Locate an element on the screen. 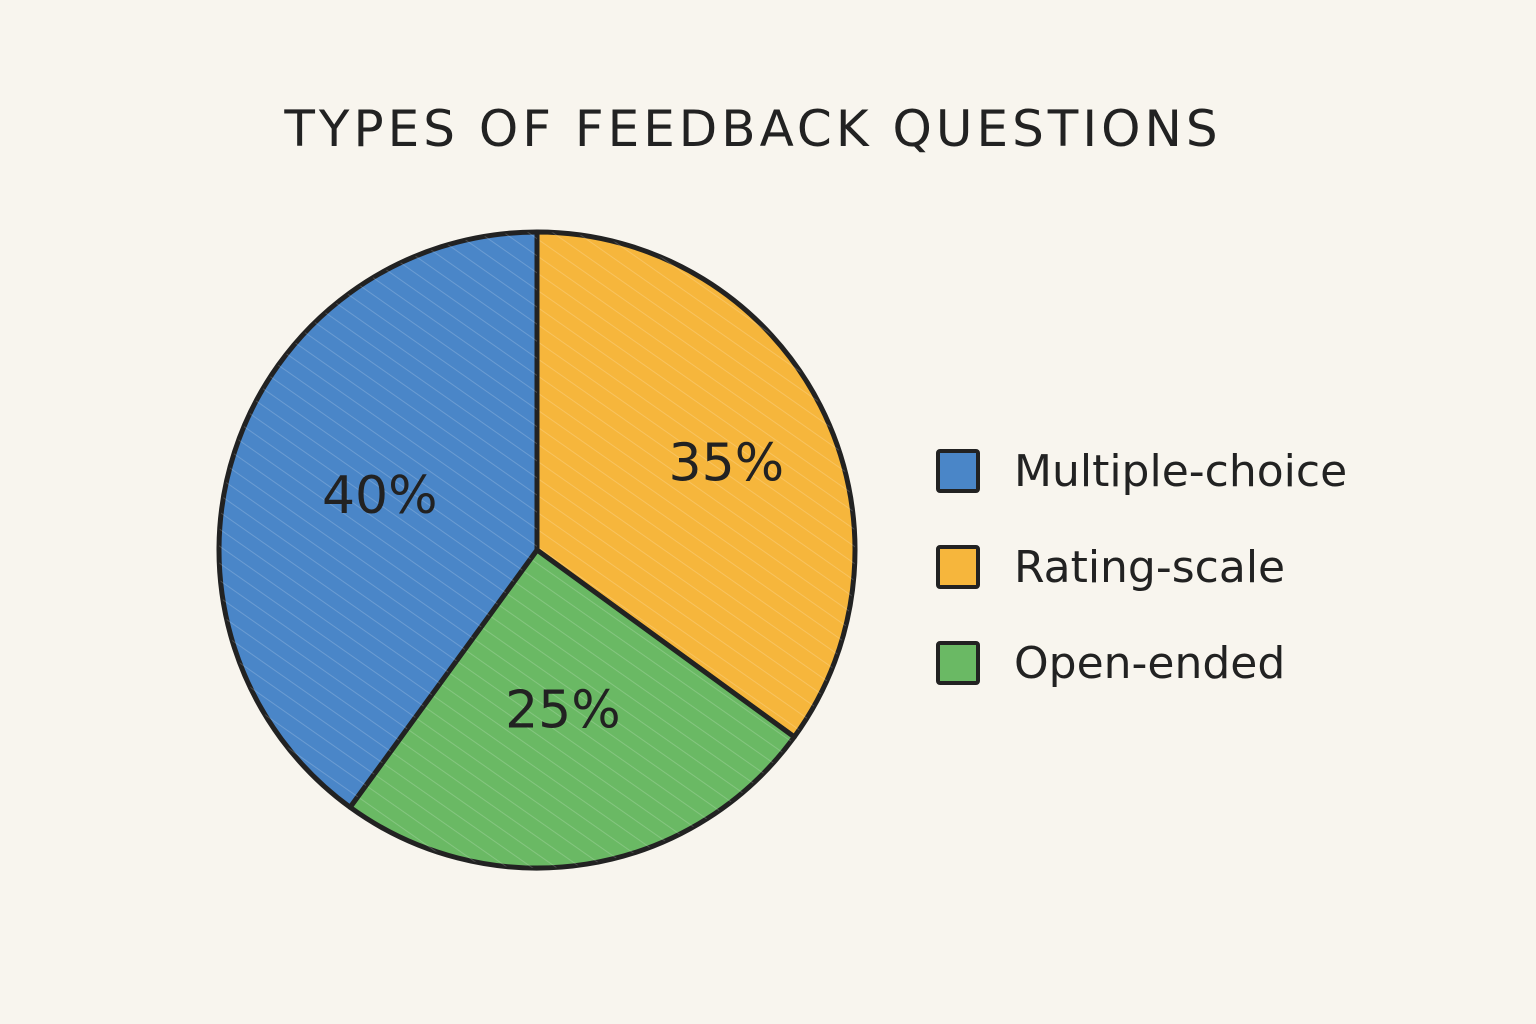 This screenshot has width=1536, height=1024. legend-item: Multiple-choice is located at coordinates (1141, 471).